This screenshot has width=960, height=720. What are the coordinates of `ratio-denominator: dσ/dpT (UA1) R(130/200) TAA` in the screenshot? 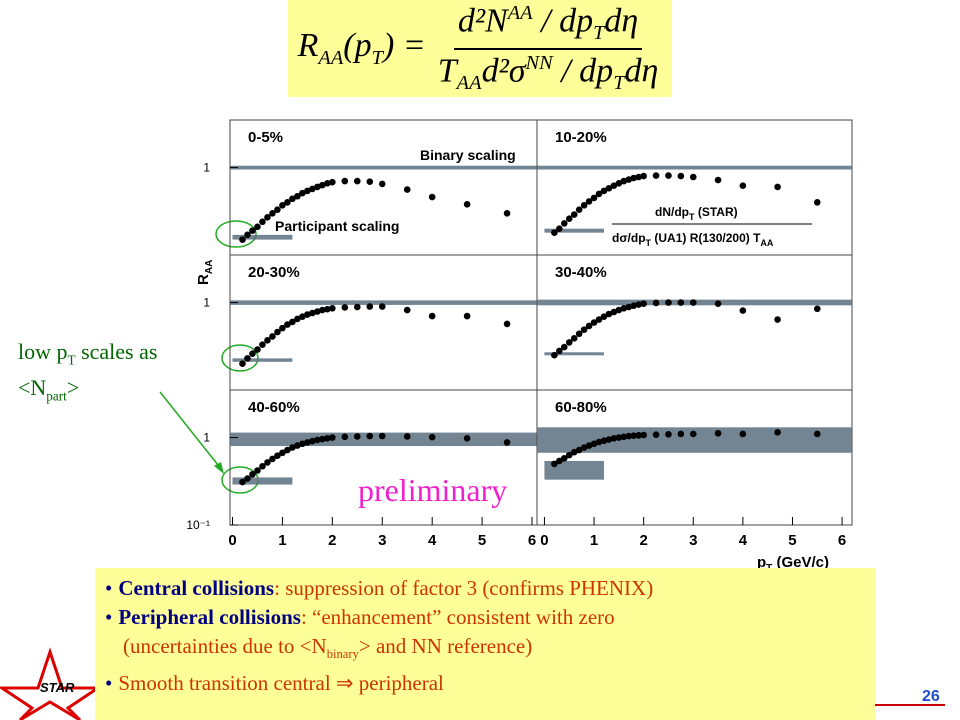 It's located at (693, 239).